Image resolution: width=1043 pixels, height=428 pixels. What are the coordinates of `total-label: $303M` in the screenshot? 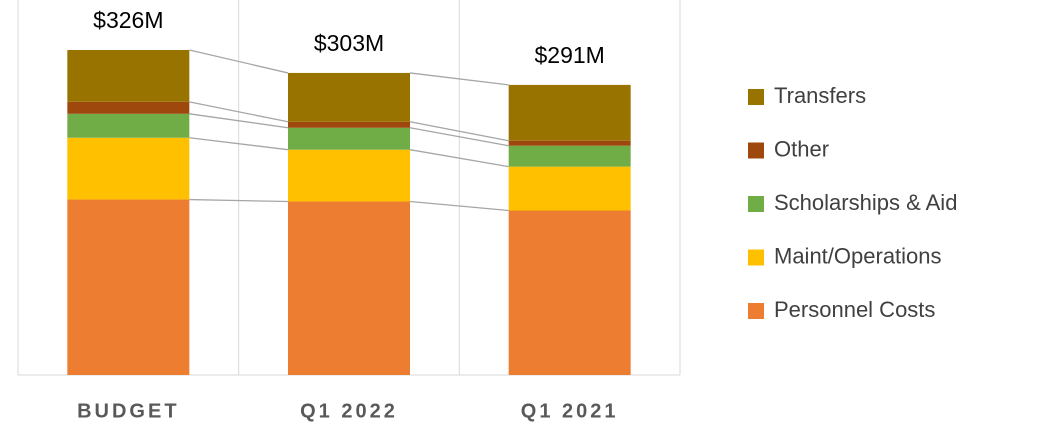 It's located at (349, 43).